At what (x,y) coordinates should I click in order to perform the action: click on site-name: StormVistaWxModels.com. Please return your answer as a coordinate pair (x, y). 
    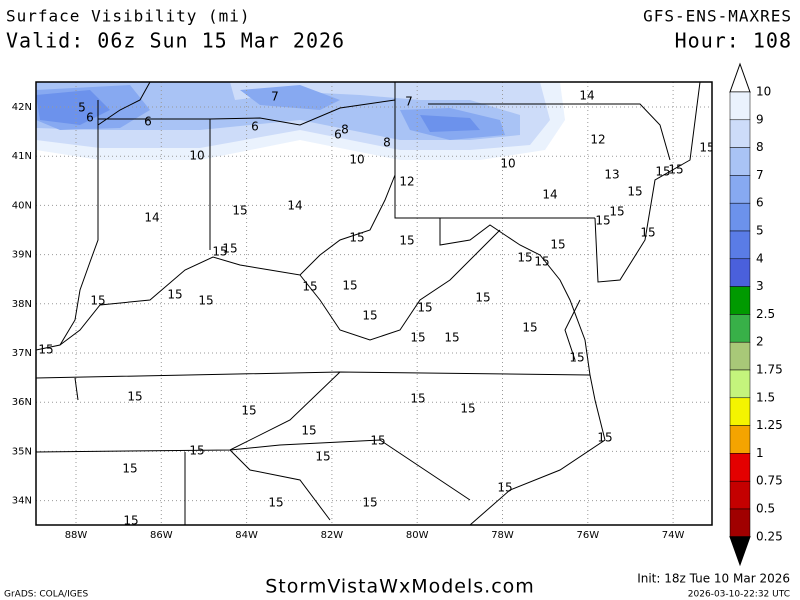
    Looking at the image, I should click on (400, 587).